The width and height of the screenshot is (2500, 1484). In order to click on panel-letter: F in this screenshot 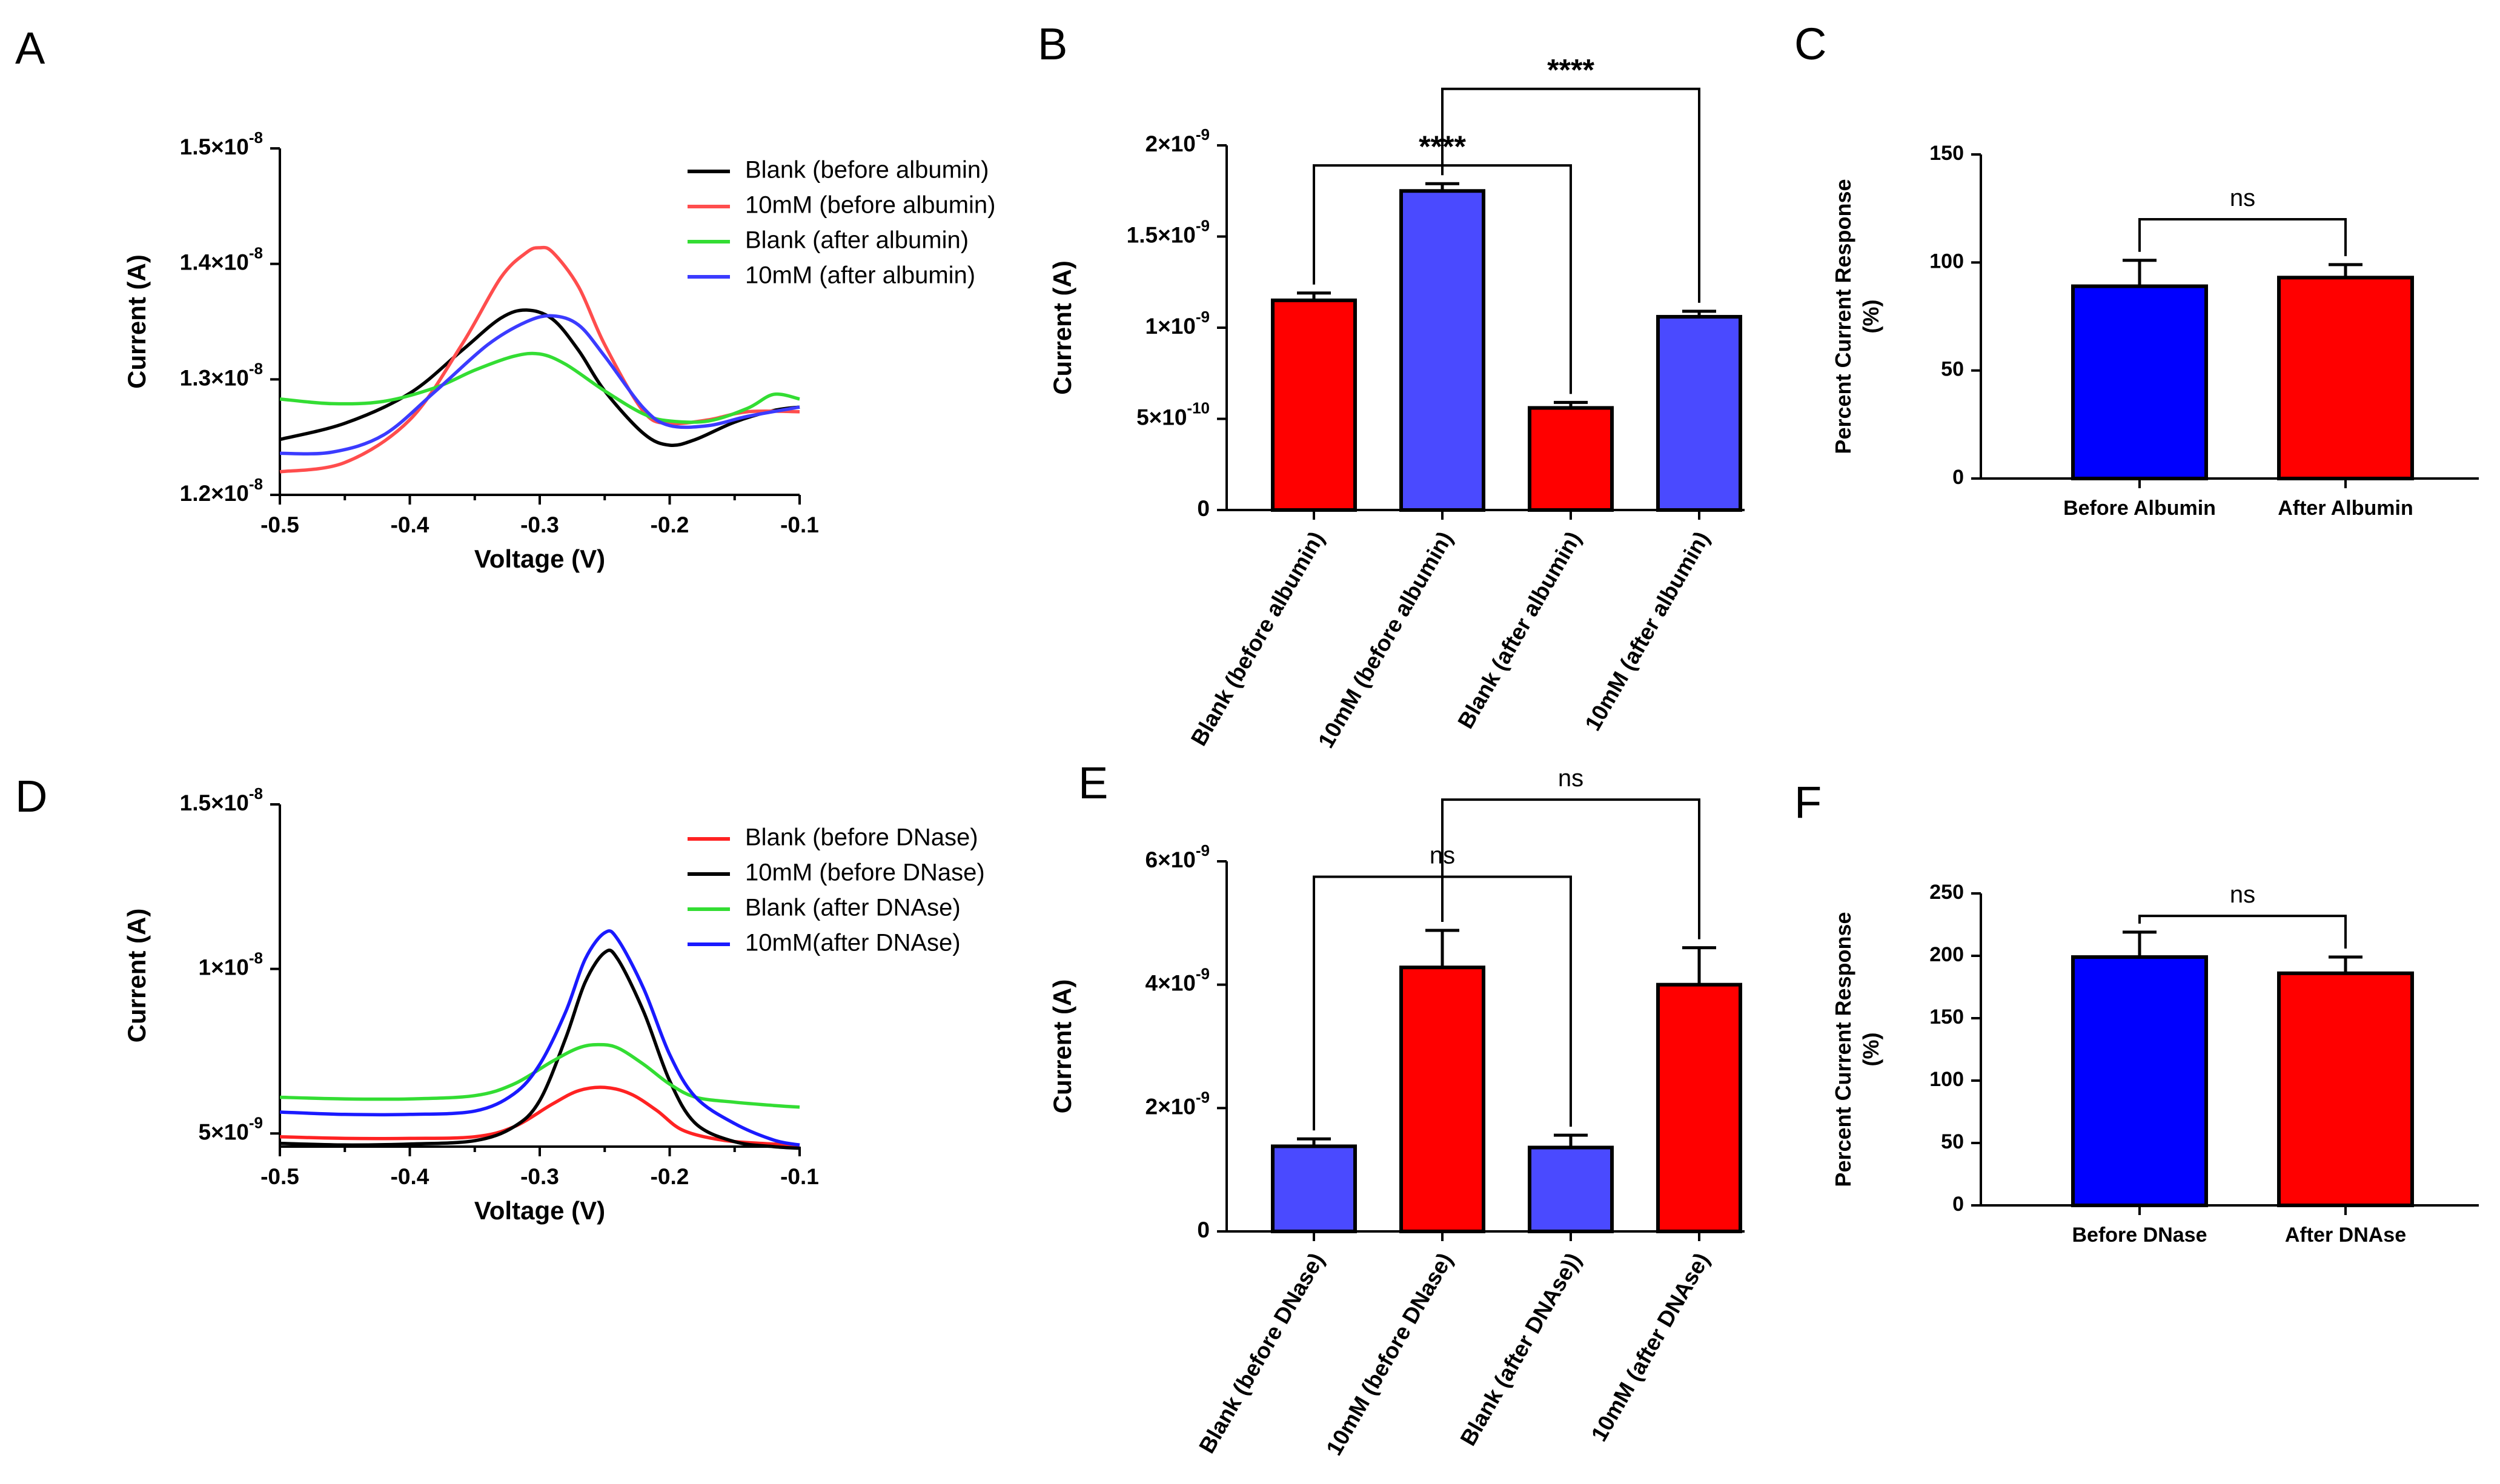, I will do `click(1808, 802)`.